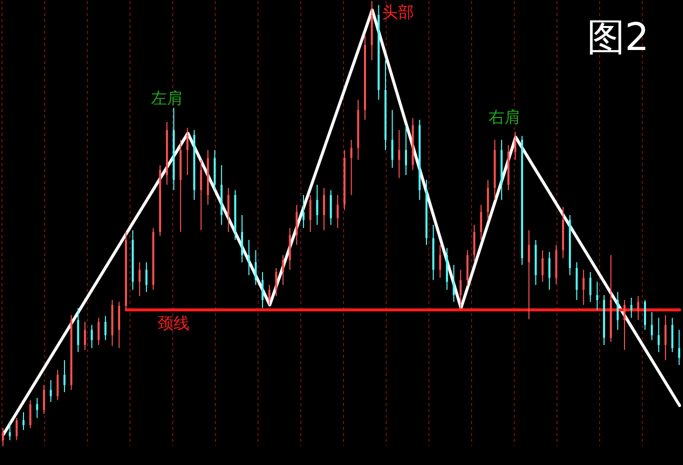 The image size is (683, 465). I want to click on chart-title: 图2, so click(618, 37).